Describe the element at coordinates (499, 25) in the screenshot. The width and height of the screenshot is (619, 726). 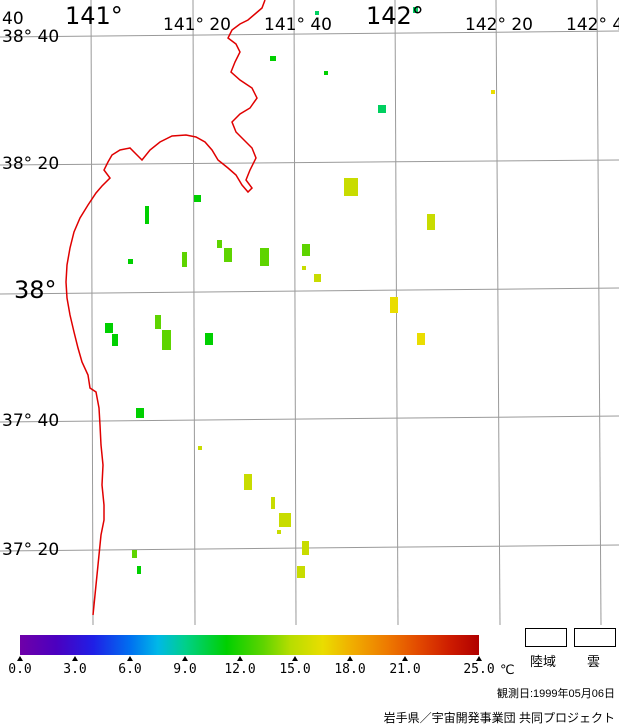
I see `lon-label-142-20: 142° 20` at that location.